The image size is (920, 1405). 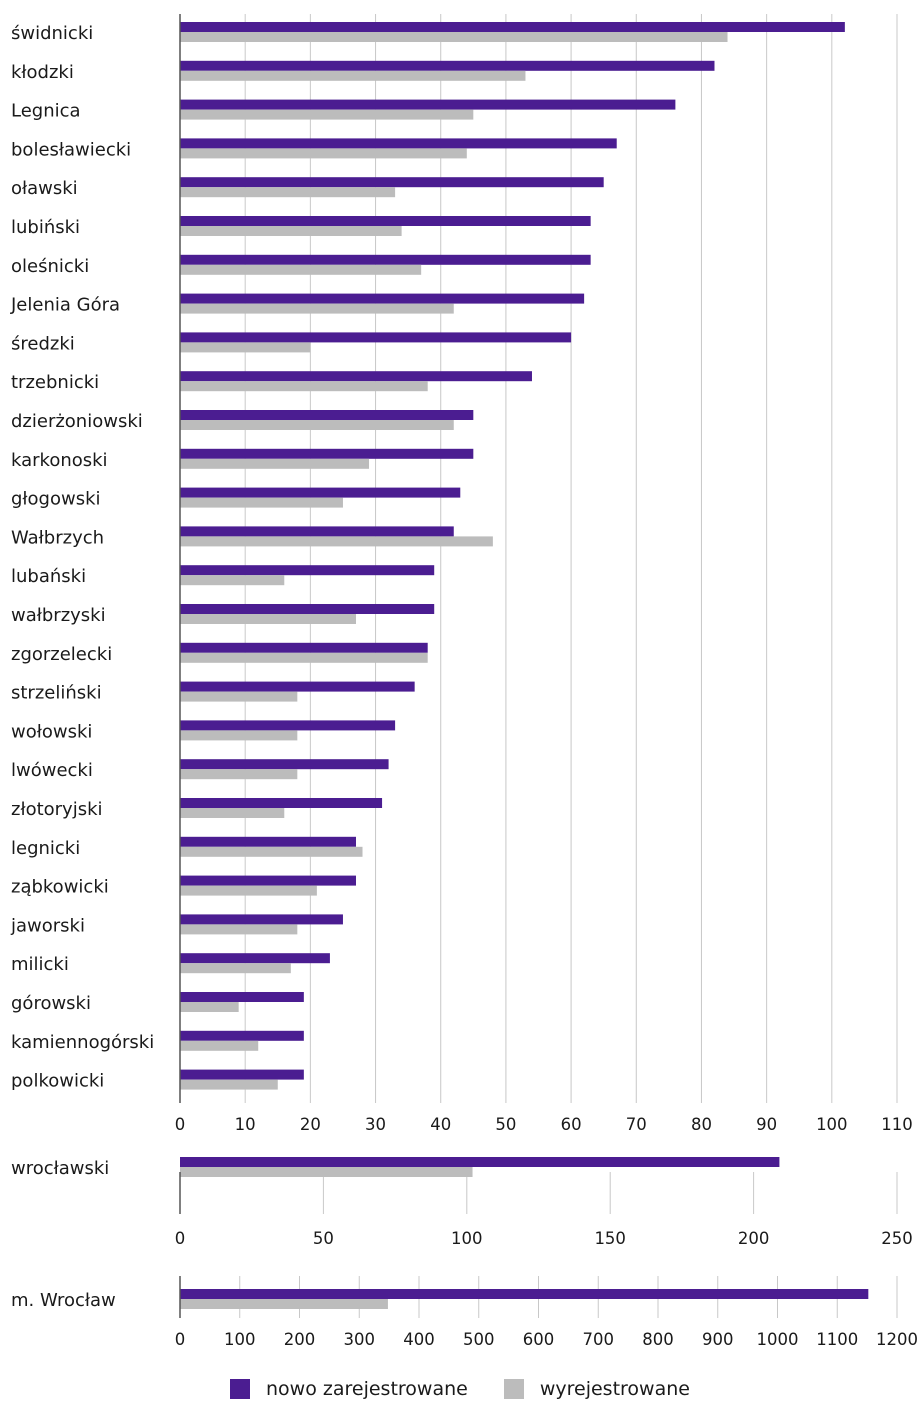 I want to click on tick-label: 10, so click(x=245, y=1124).